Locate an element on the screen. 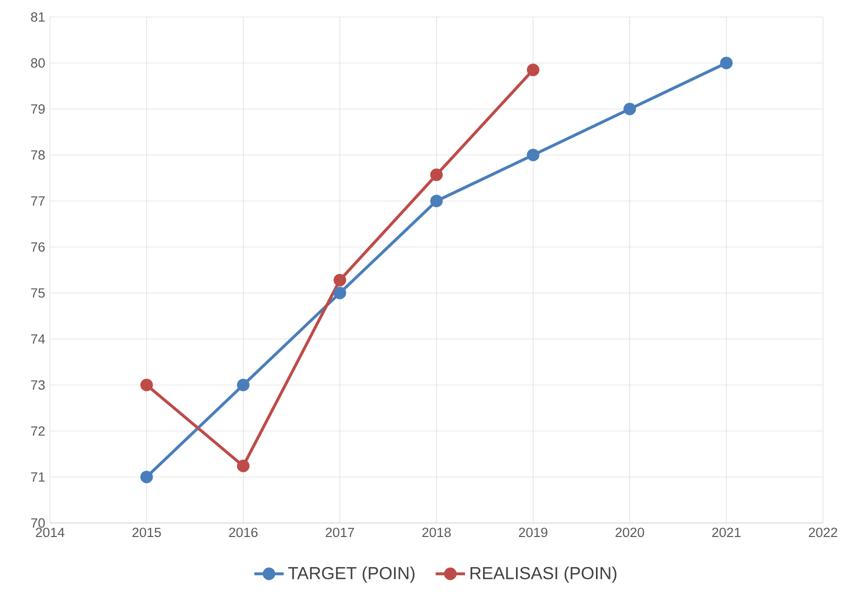  y-tick-label: 81 is located at coordinates (38, 17).